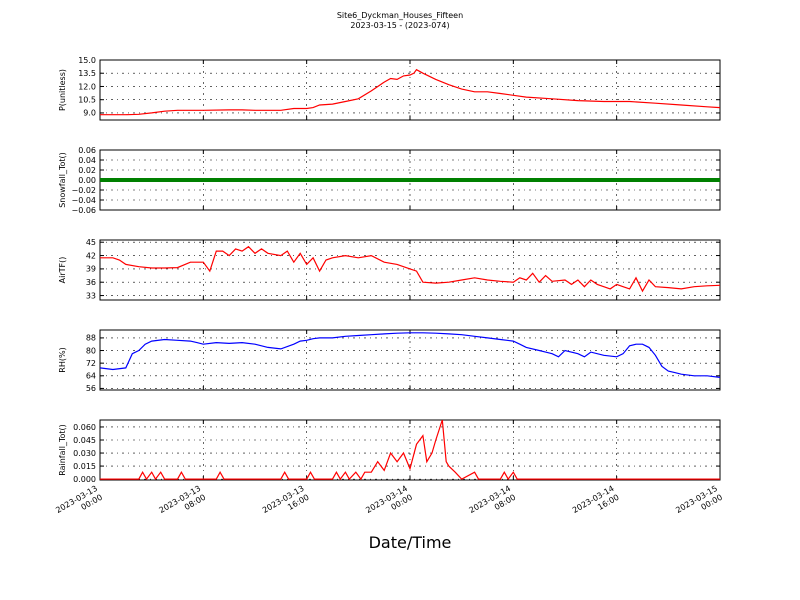 This screenshot has width=800, height=600. I want to click on y-tick-label-0-1: 10.5, so click(87, 100).